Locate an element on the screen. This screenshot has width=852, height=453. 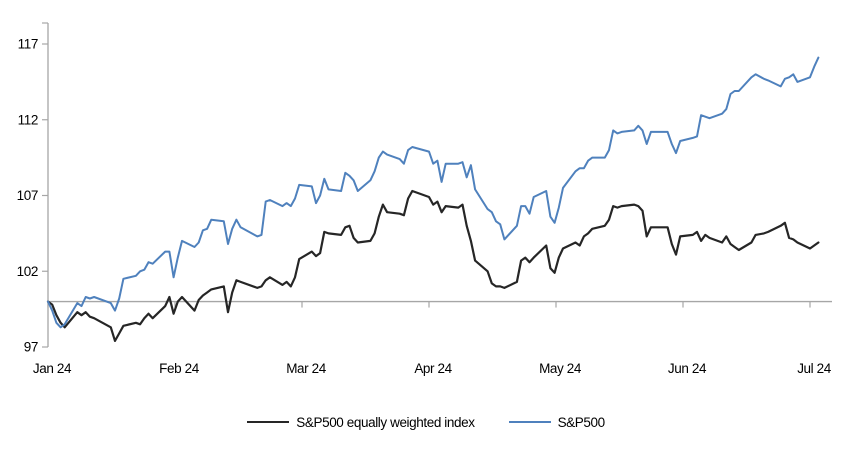
sp500-line-swatch is located at coordinates (529, 422).